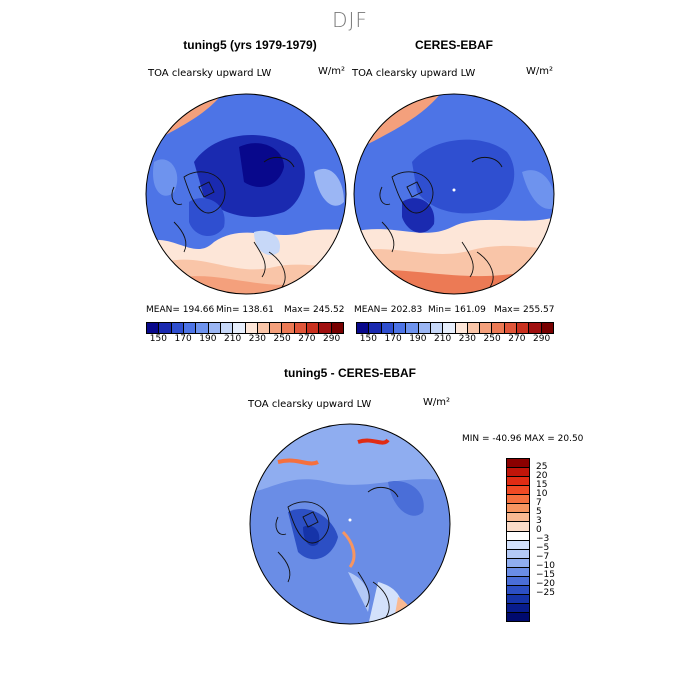  Describe the element at coordinates (545, 566) in the screenshot. I see `colorbar-tick-label: −10` at that location.